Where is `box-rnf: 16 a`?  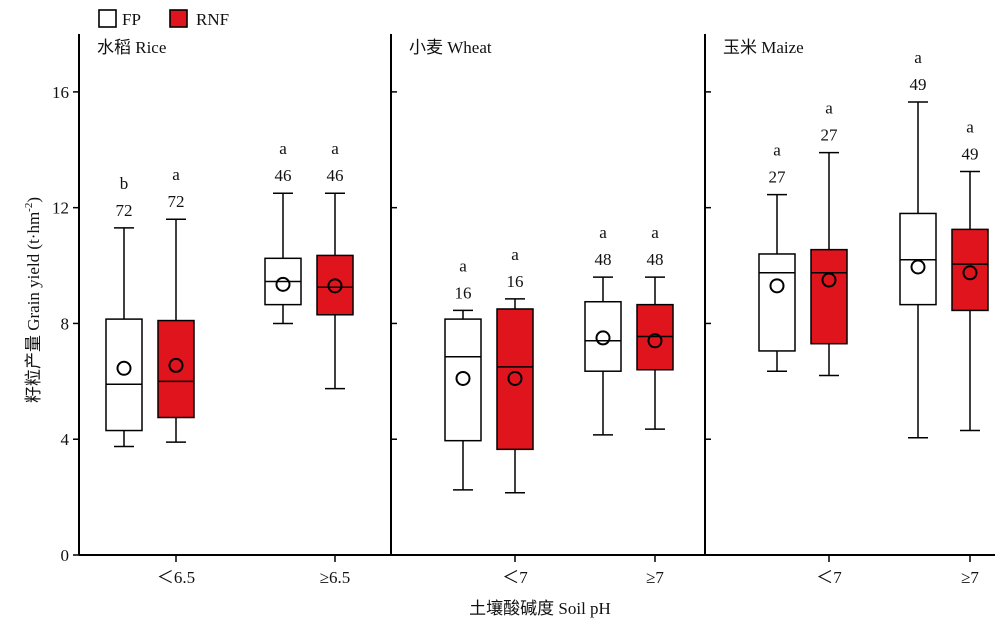
box-rnf: 16 a is located at coordinates (515, 369).